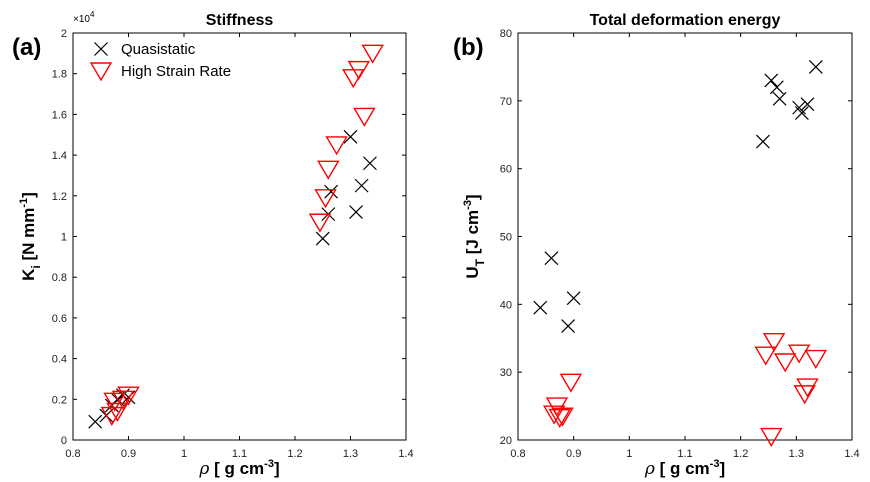  I want to click on y-tick-label: 40, so click(506, 305).